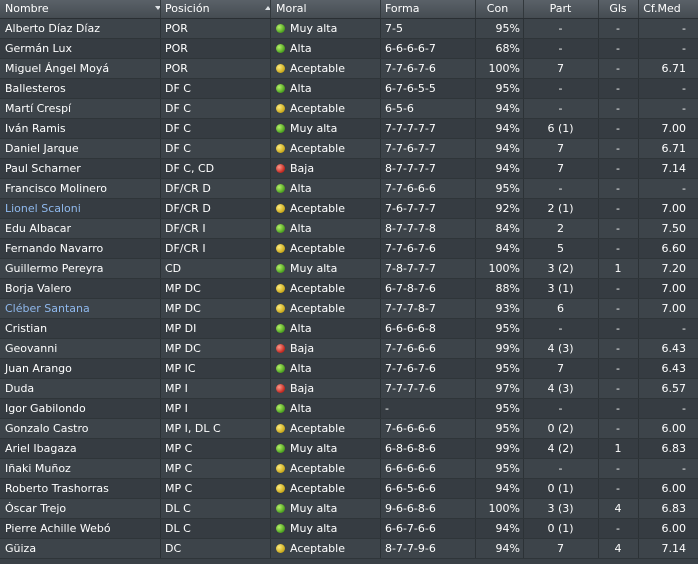 The width and height of the screenshot is (698, 564). I want to click on player-name: Igor Gabilondo, so click(80, 408).